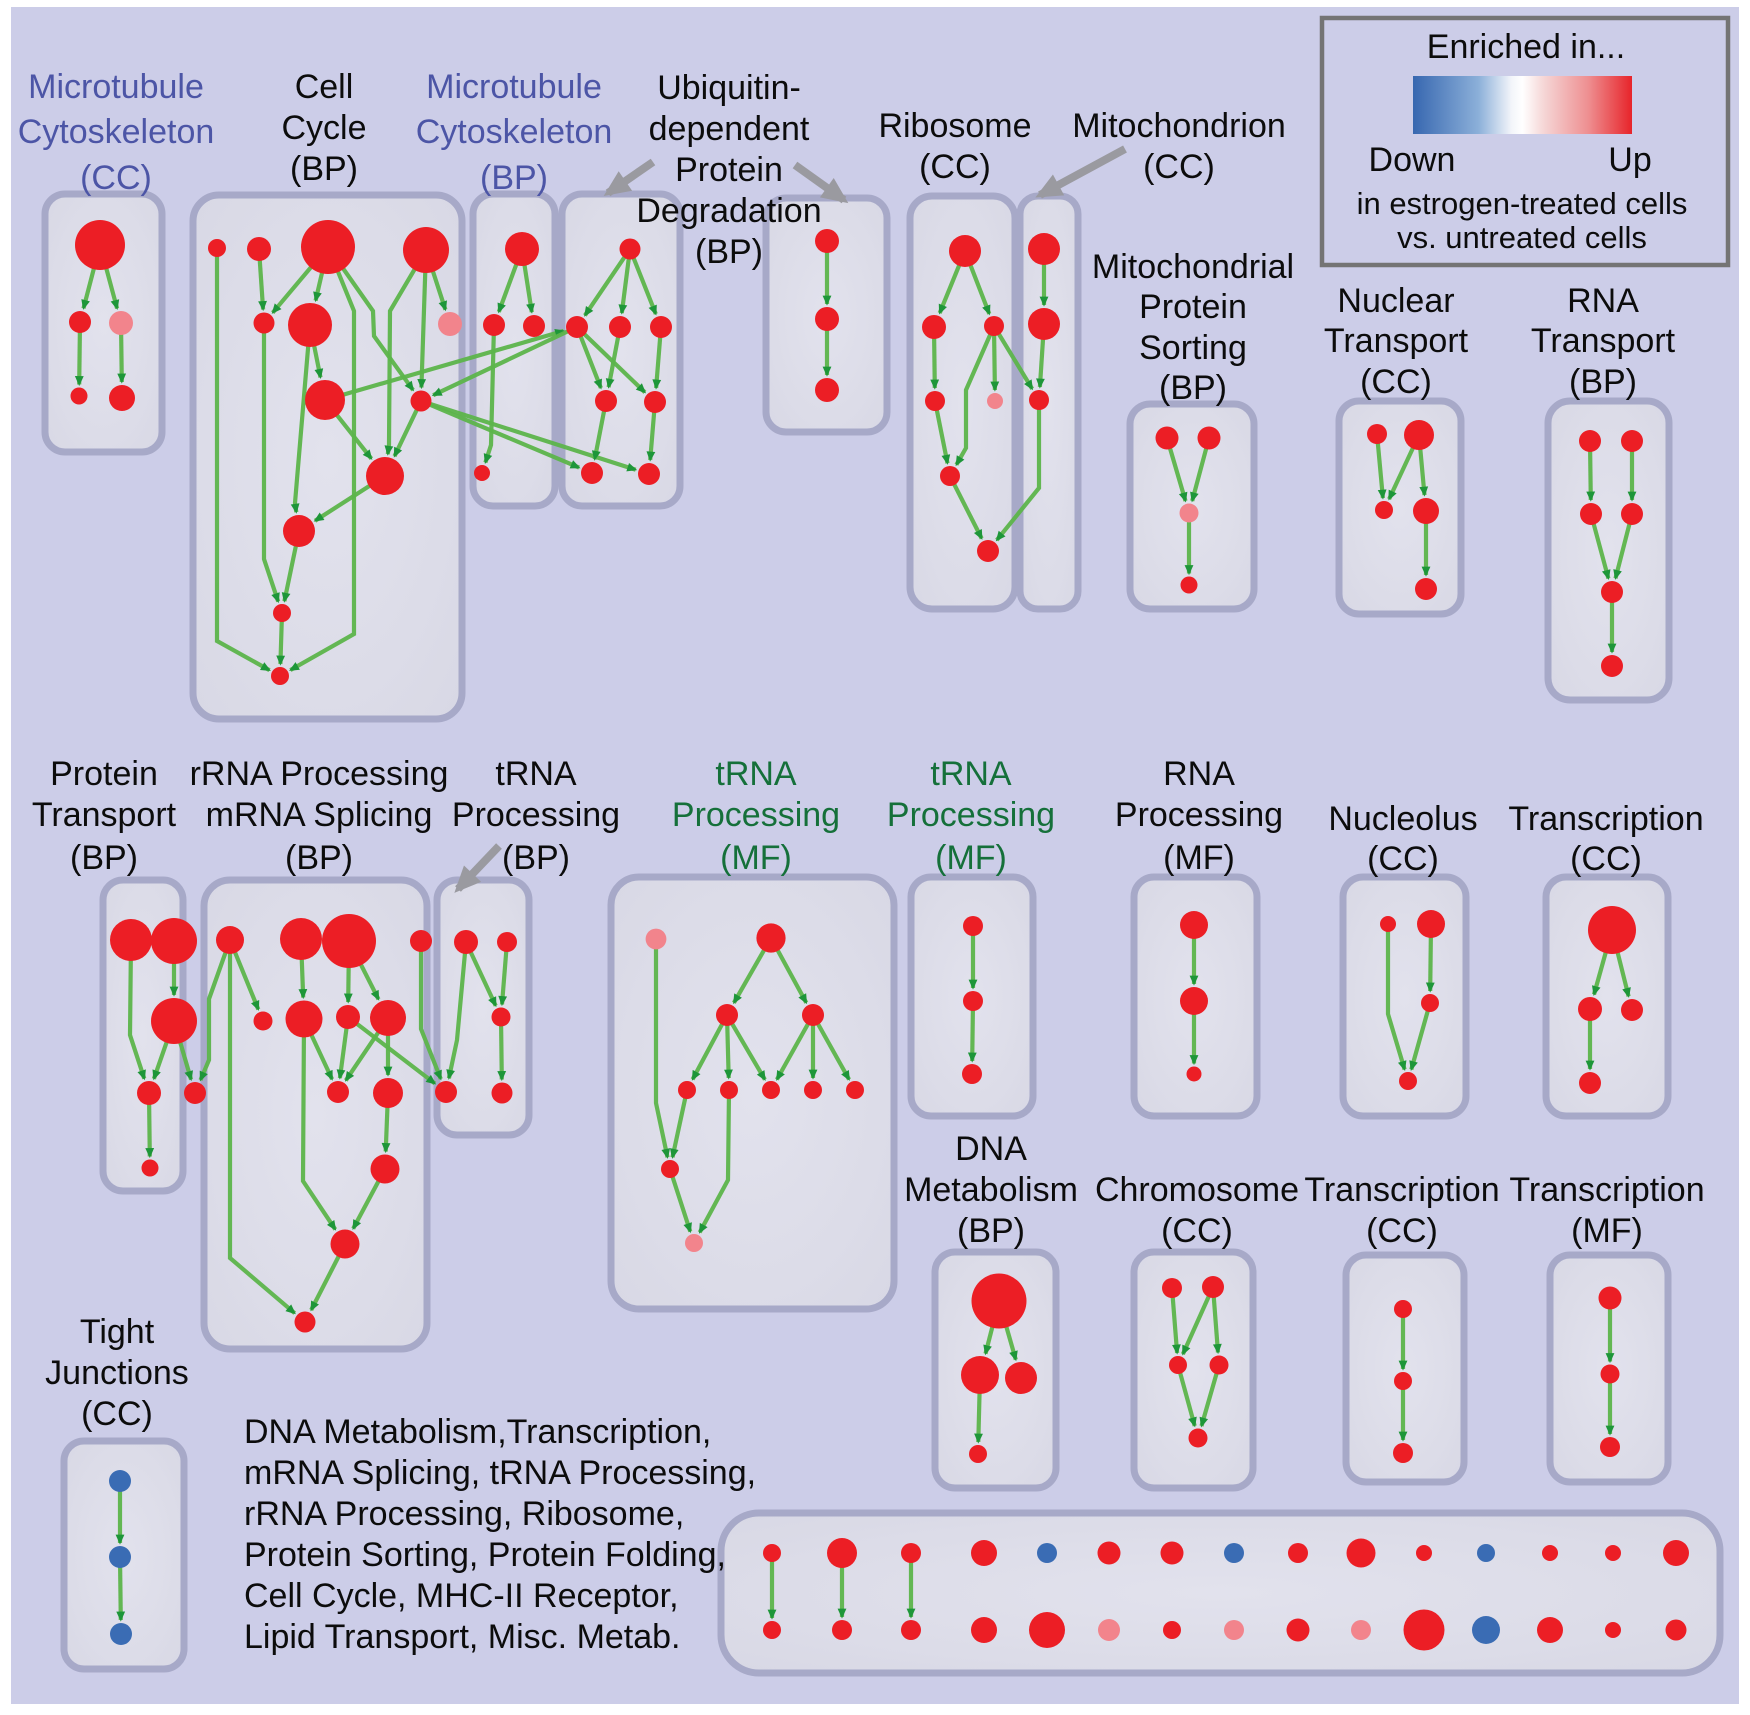 This screenshot has height=1715, width=1750. I want to click on svg-text: Sorting, so click(1193, 348).